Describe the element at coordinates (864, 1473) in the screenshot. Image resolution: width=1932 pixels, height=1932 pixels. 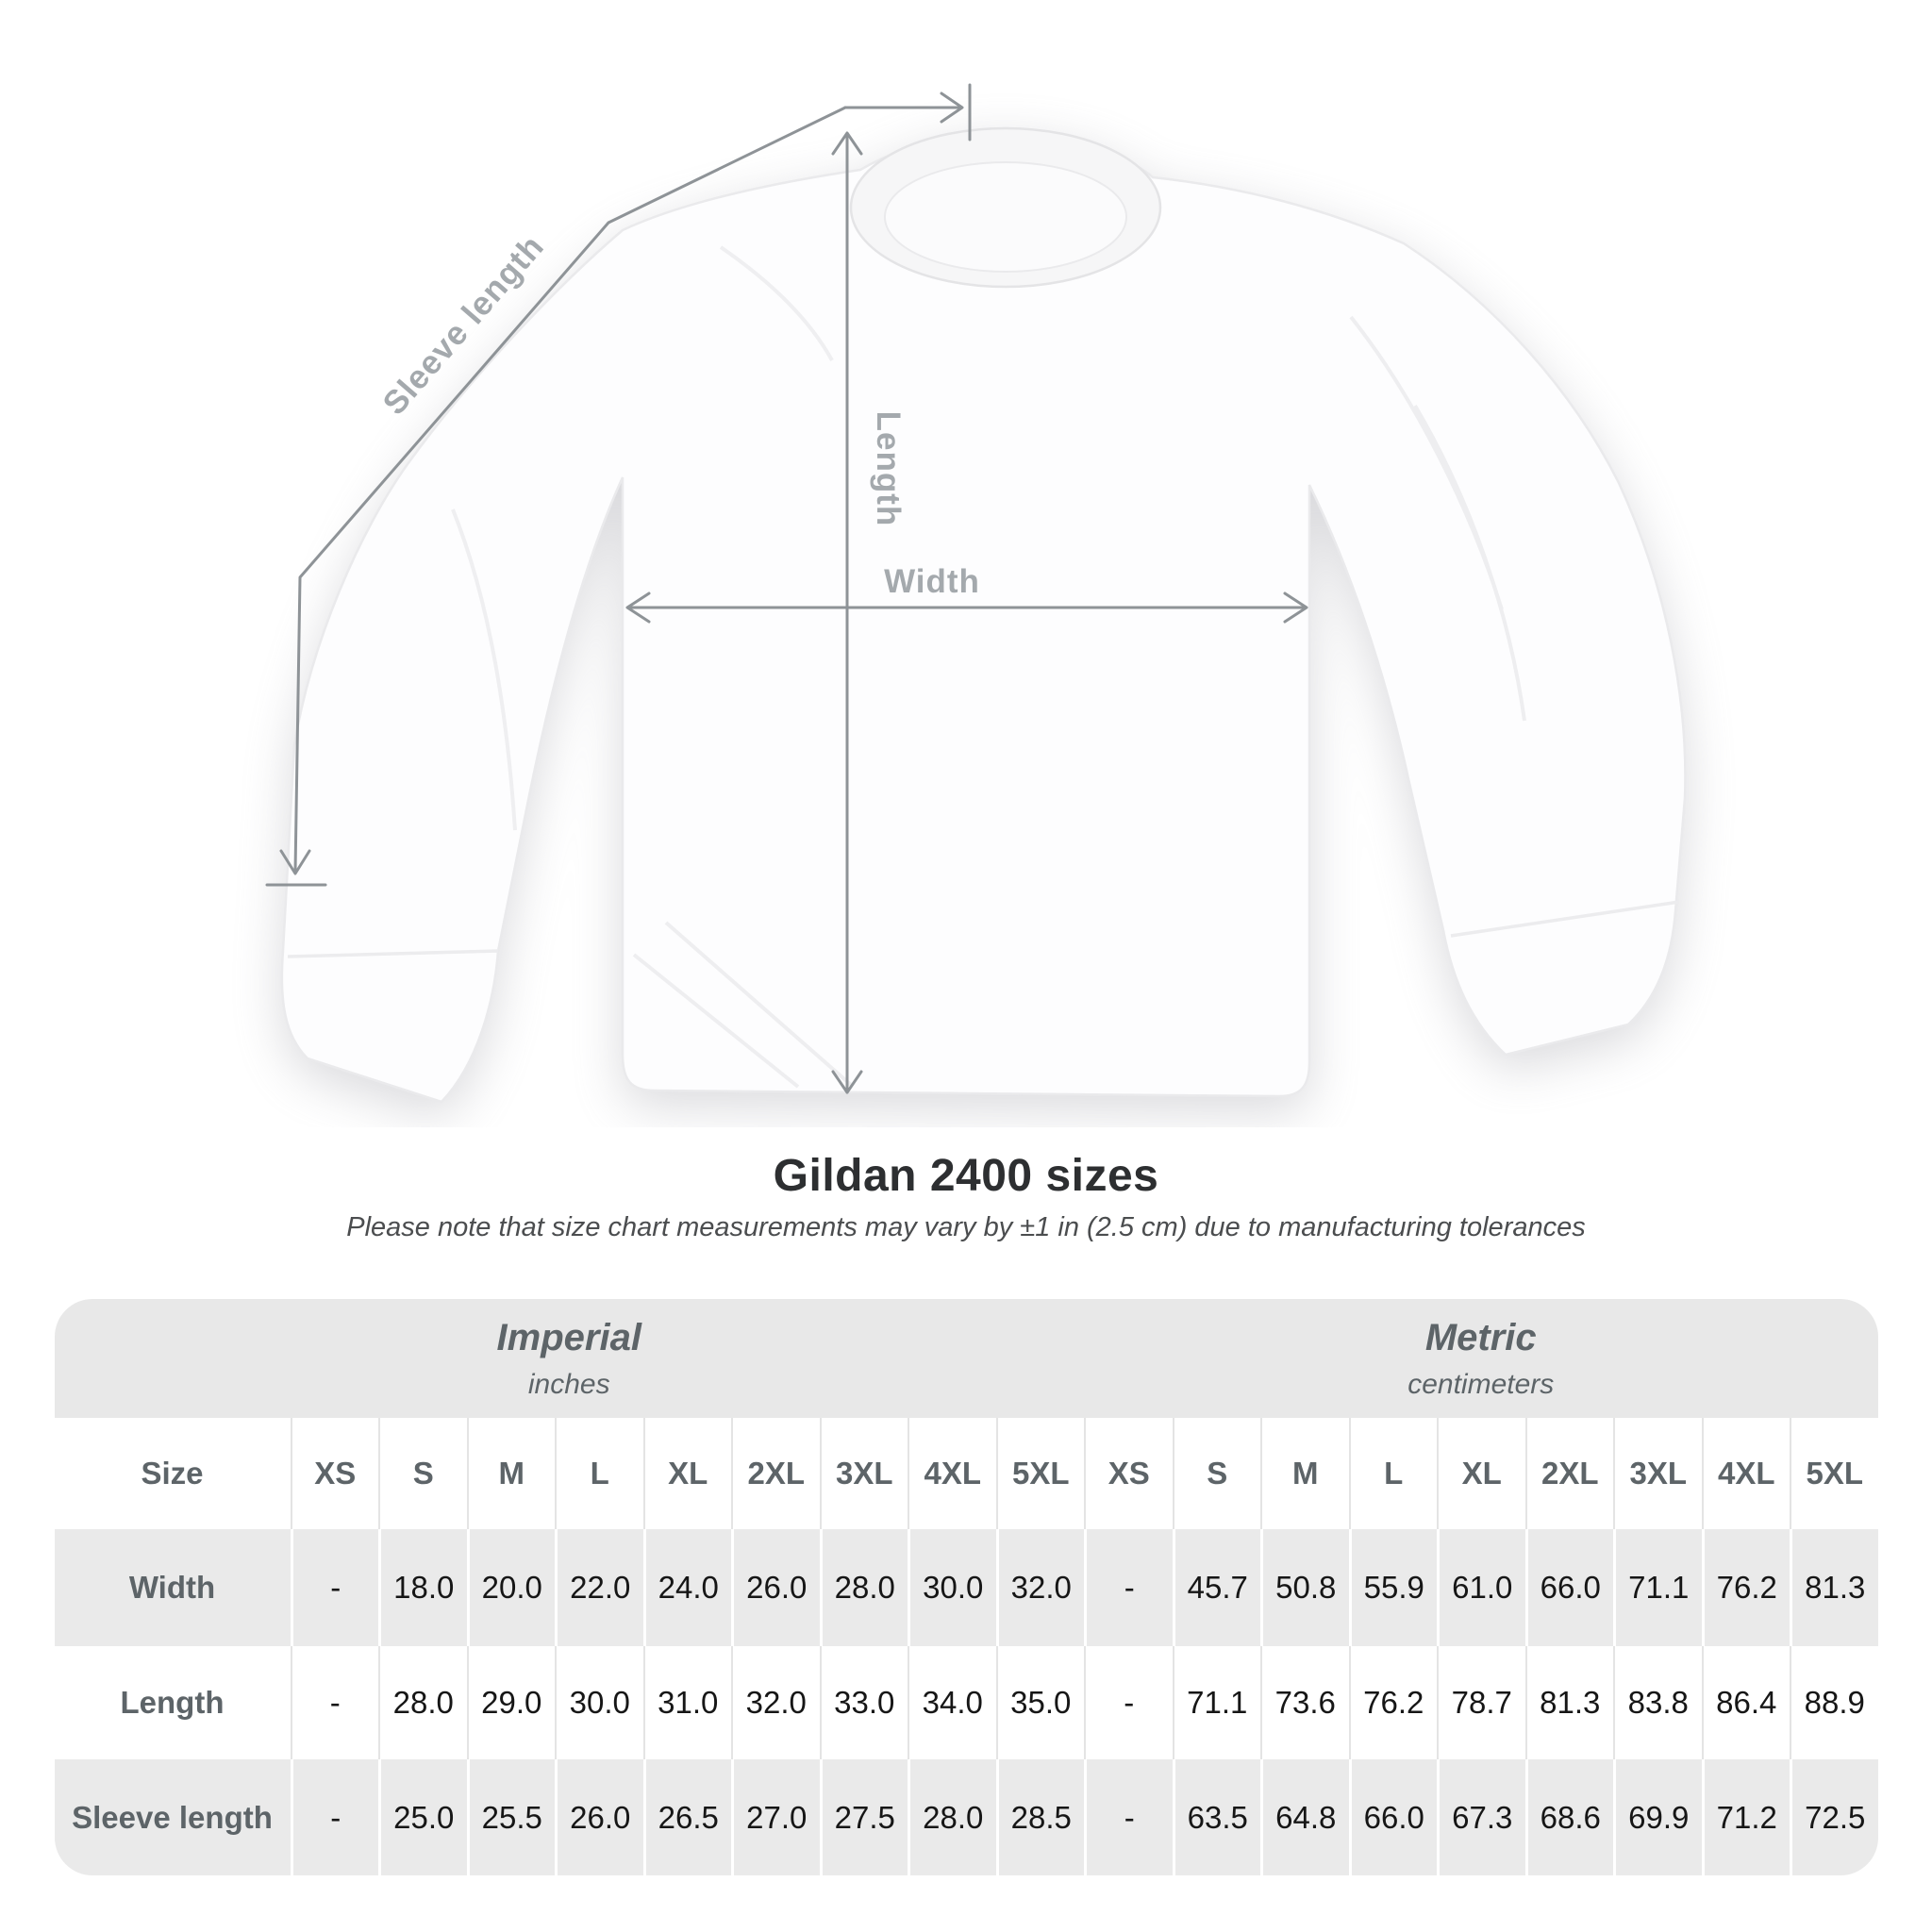
I see `size-header-imp-3xl: 3XL` at that location.